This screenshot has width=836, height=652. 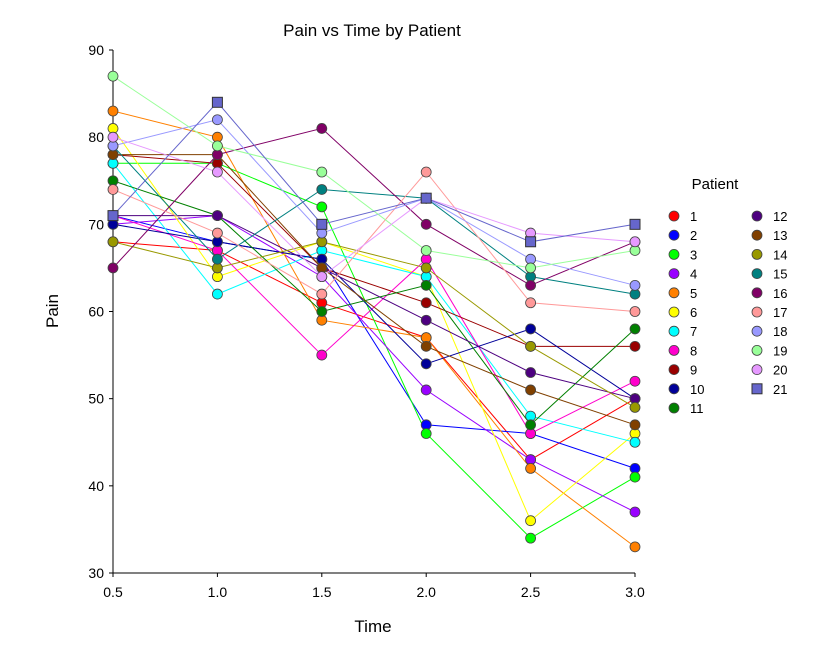 What do you see at coordinates (322, 592) in the screenshot?
I see `x-tick-label: 1.5` at bounding box center [322, 592].